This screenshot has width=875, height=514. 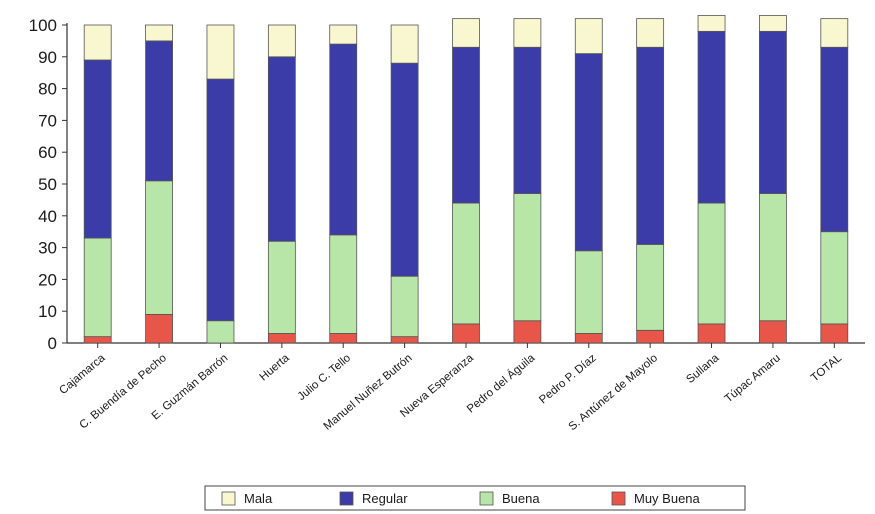 What do you see at coordinates (47, 216) in the screenshot?
I see `y-tick-label: 40` at bounding box center [47, 216].